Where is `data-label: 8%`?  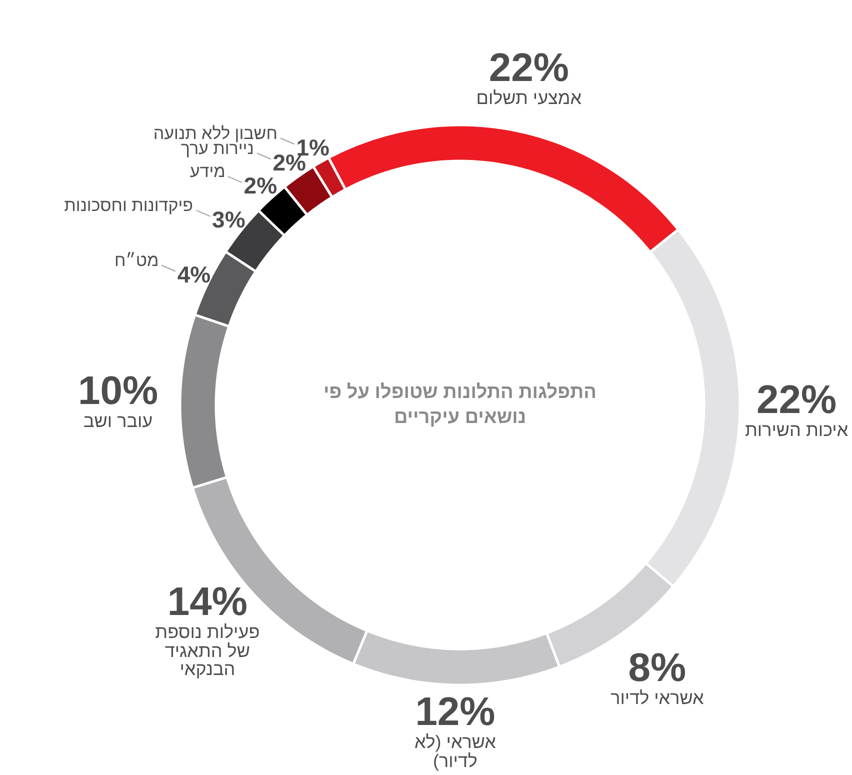
data-label: 8% is located at coordinates (658, 668).